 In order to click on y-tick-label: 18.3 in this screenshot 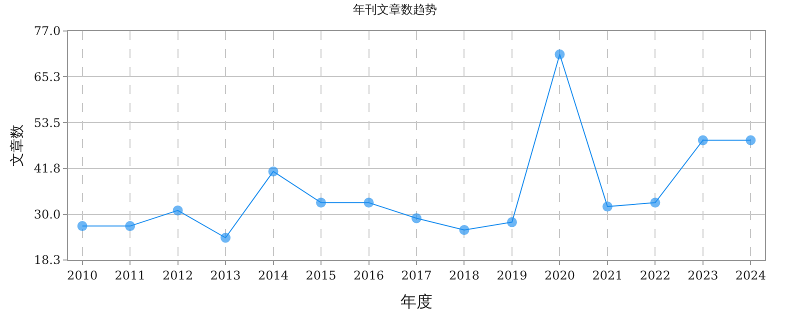, I will do `click(47, 260)`.